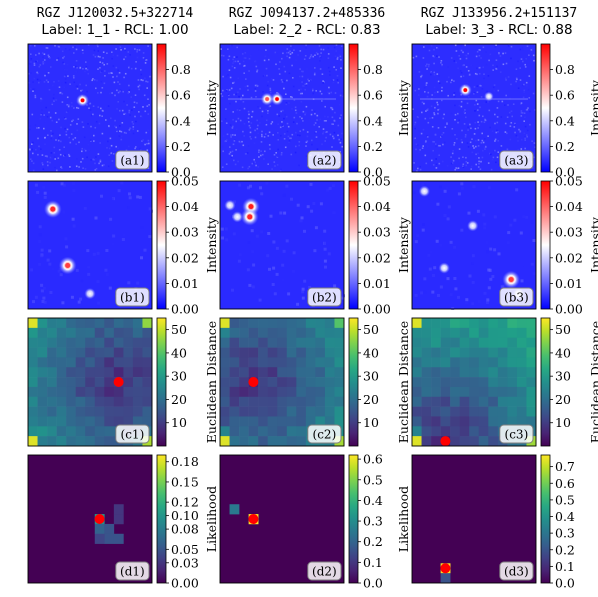 This screenshot has height=597, width=598. Describe the element at coordinates (373, 459) in the screenshot. I see `colorbar-tick-label: 0.6` at that location.